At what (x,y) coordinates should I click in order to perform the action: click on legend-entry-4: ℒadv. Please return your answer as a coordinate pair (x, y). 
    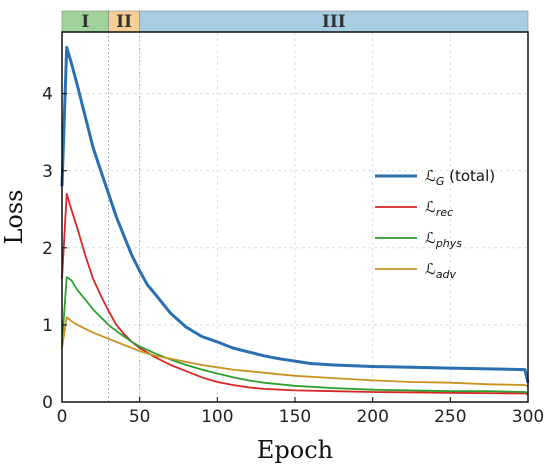
    Looking at the image, I should click on (441, 270).